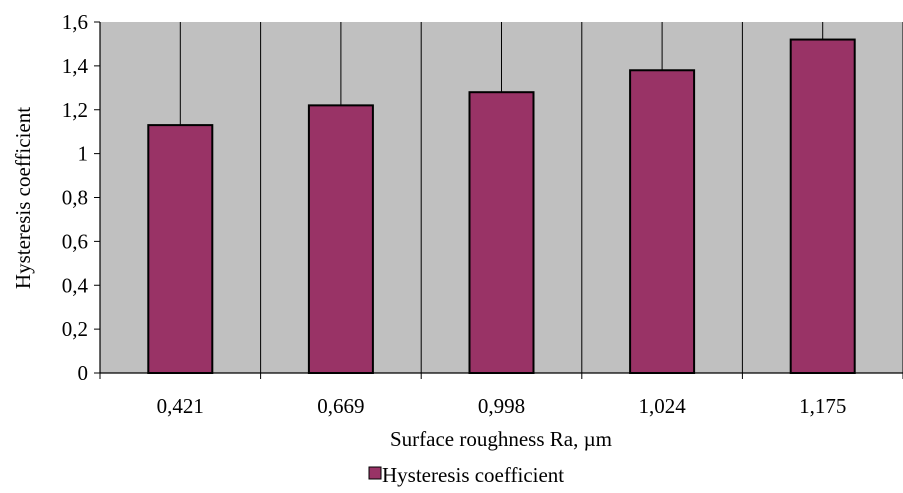 The image size is (903, 493). Describe the element at coordinates (75, 110) in the screenshot. I see `y-tick-label: 1,2` at that location.